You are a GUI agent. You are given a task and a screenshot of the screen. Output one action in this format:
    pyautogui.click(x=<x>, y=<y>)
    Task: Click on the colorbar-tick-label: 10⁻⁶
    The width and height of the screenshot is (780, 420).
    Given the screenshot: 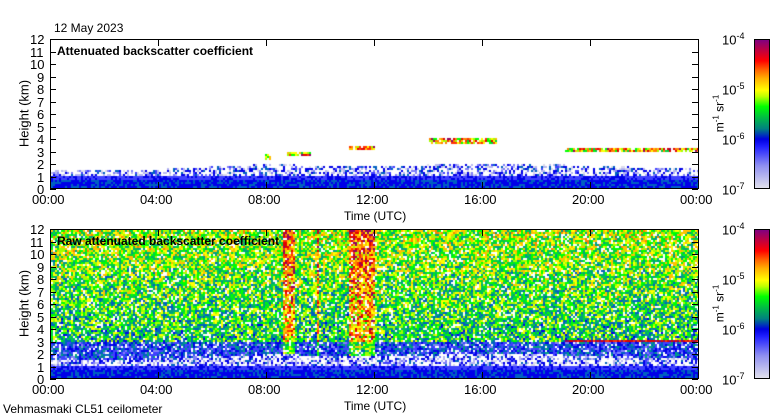 What is the action you would take?
    pyautogui.click(x=733, y=139)
    